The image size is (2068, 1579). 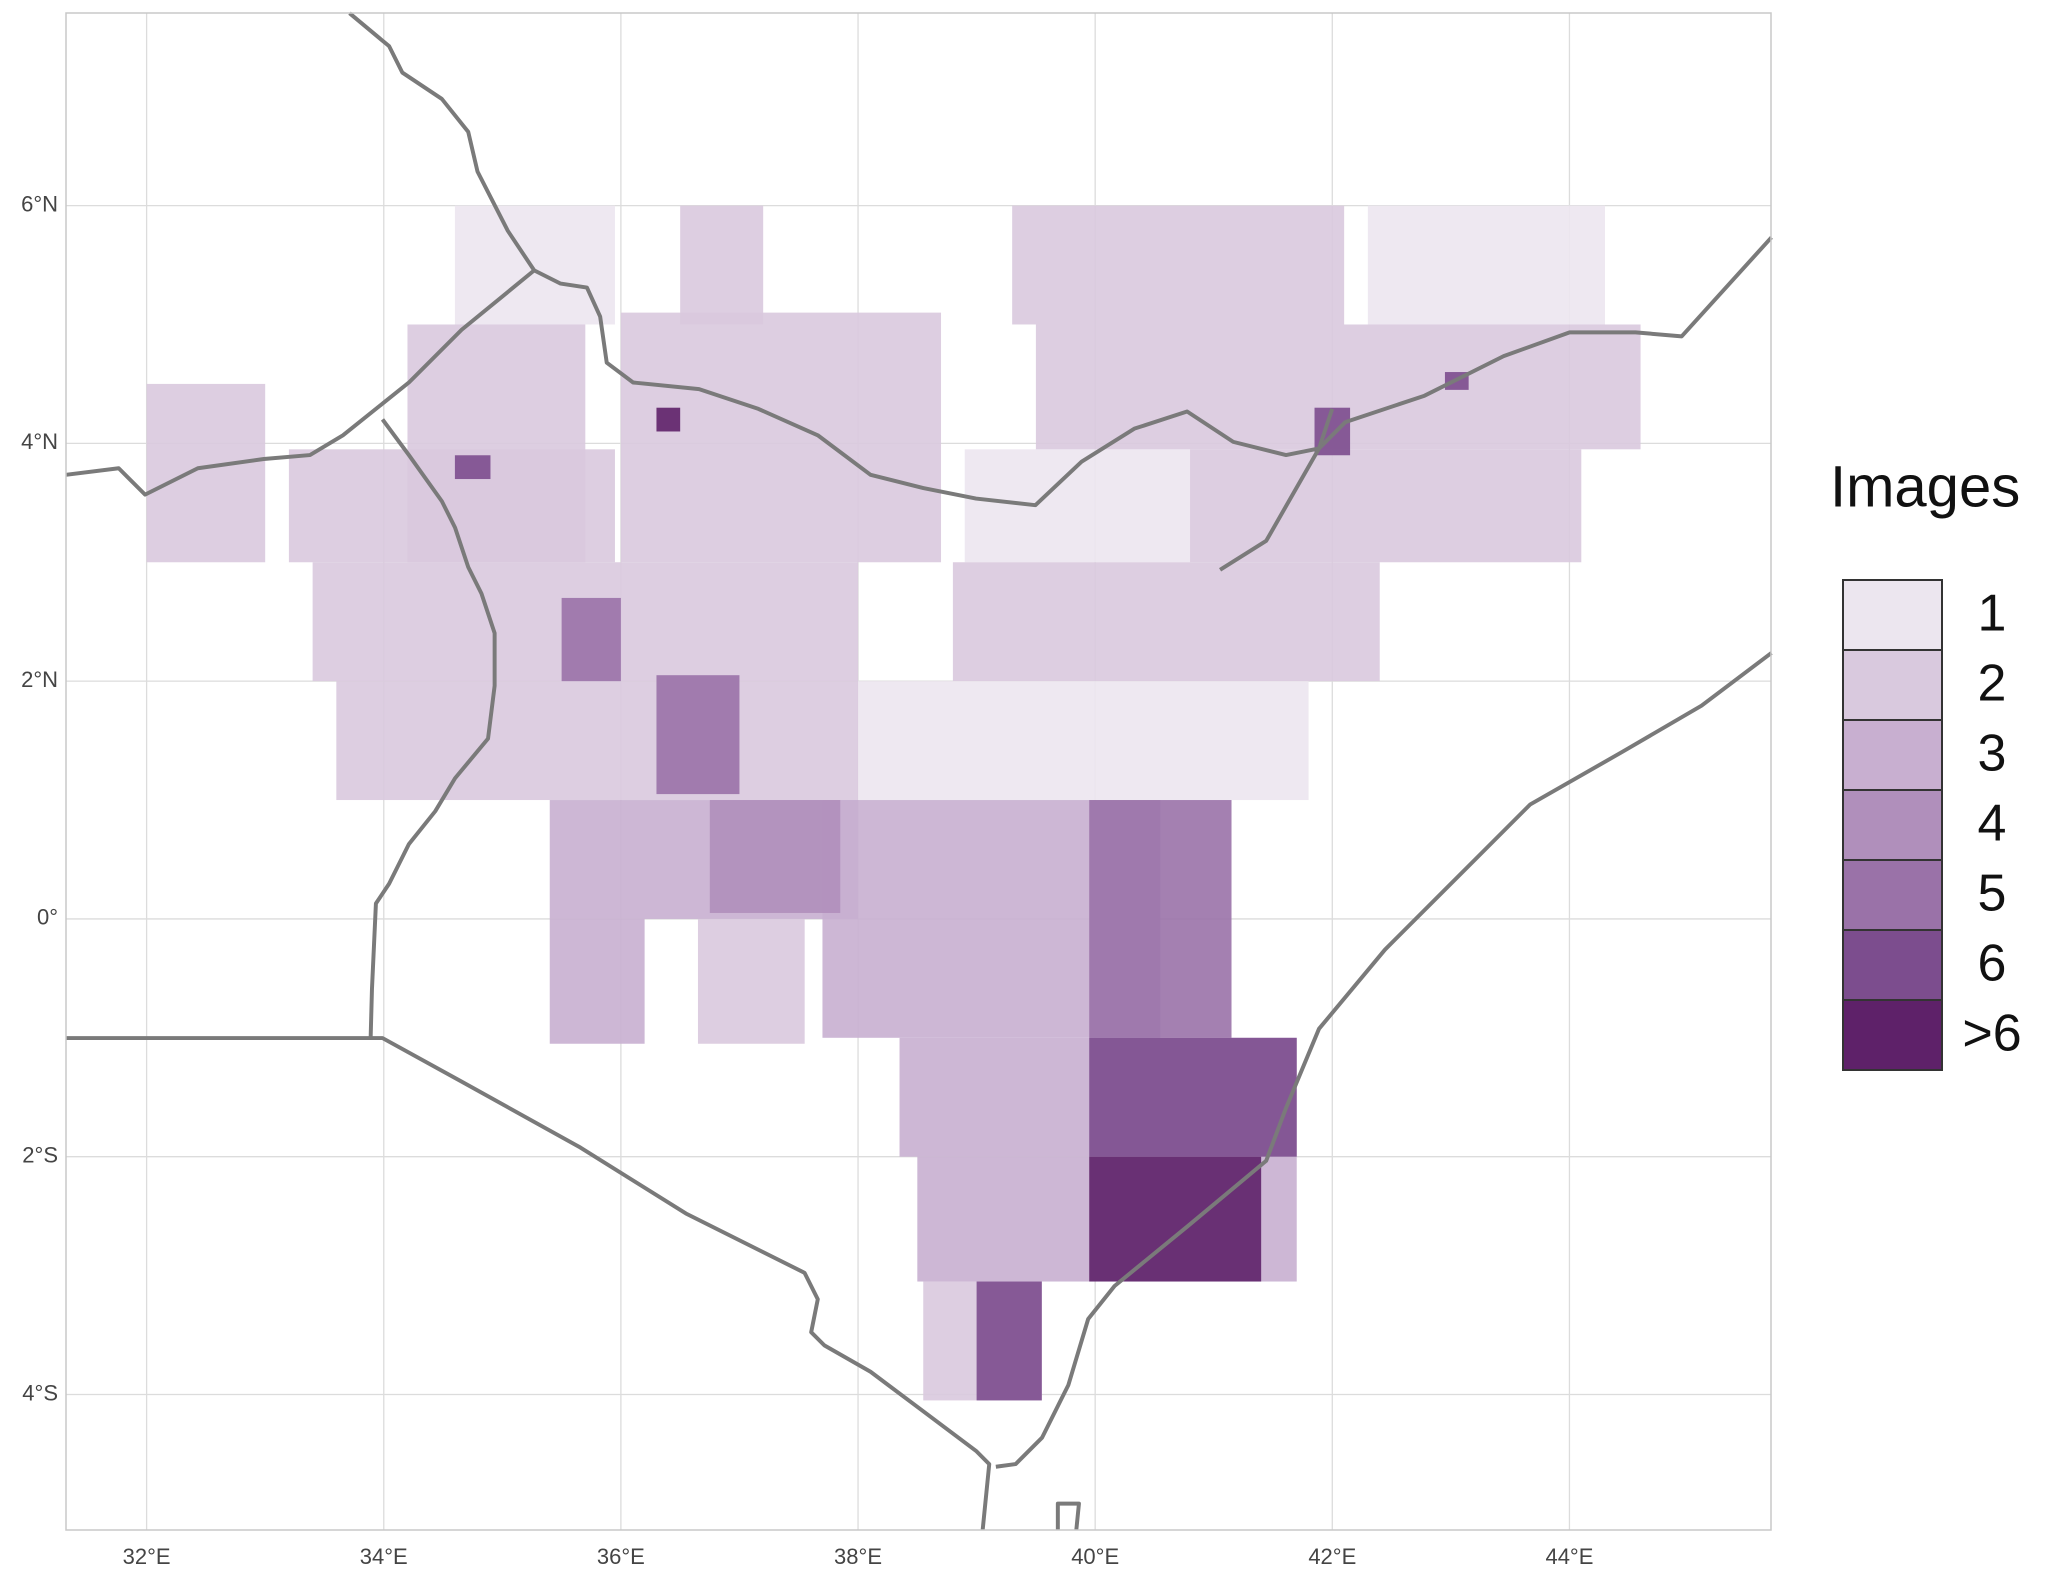 I want to click on legend-label: 2, so click(x=1992, y=684).